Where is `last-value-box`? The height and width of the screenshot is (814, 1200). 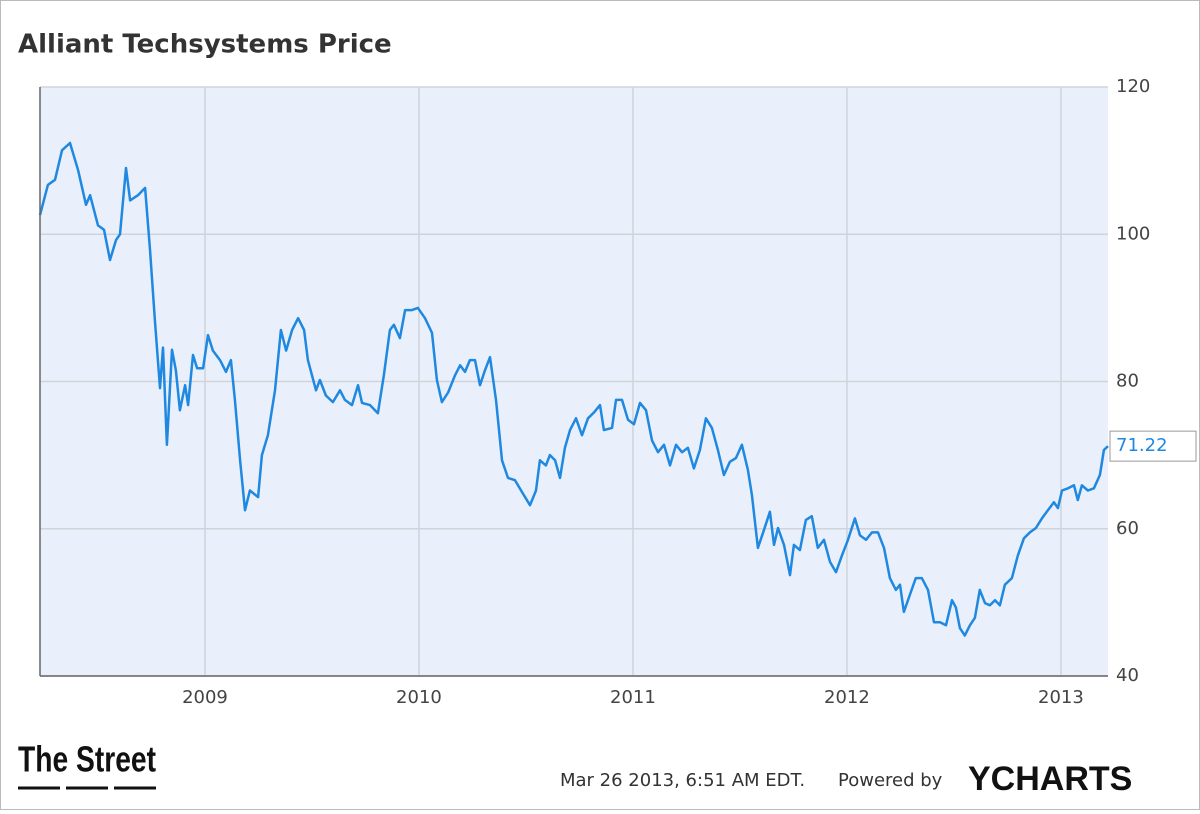 last-value-box is located at coordinates (1153, 446).